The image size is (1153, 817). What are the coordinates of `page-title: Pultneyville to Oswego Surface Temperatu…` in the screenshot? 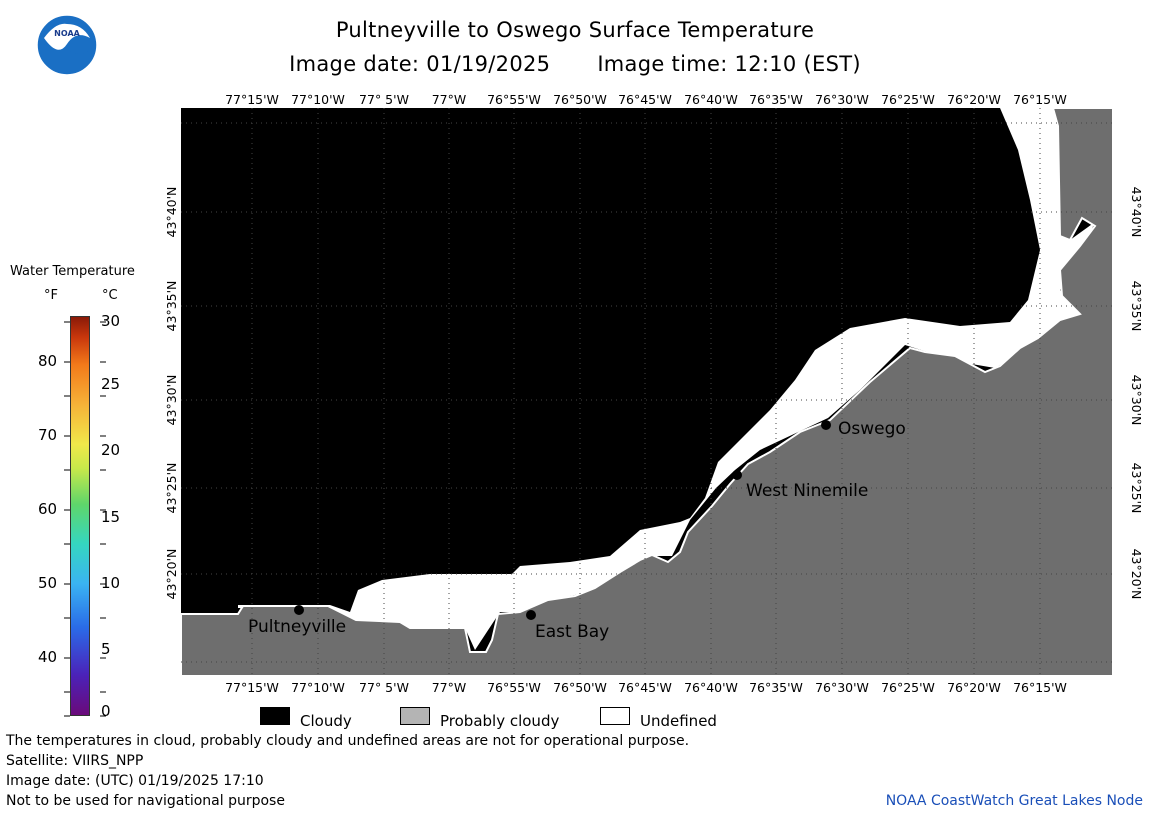 It's located at (575, 30).